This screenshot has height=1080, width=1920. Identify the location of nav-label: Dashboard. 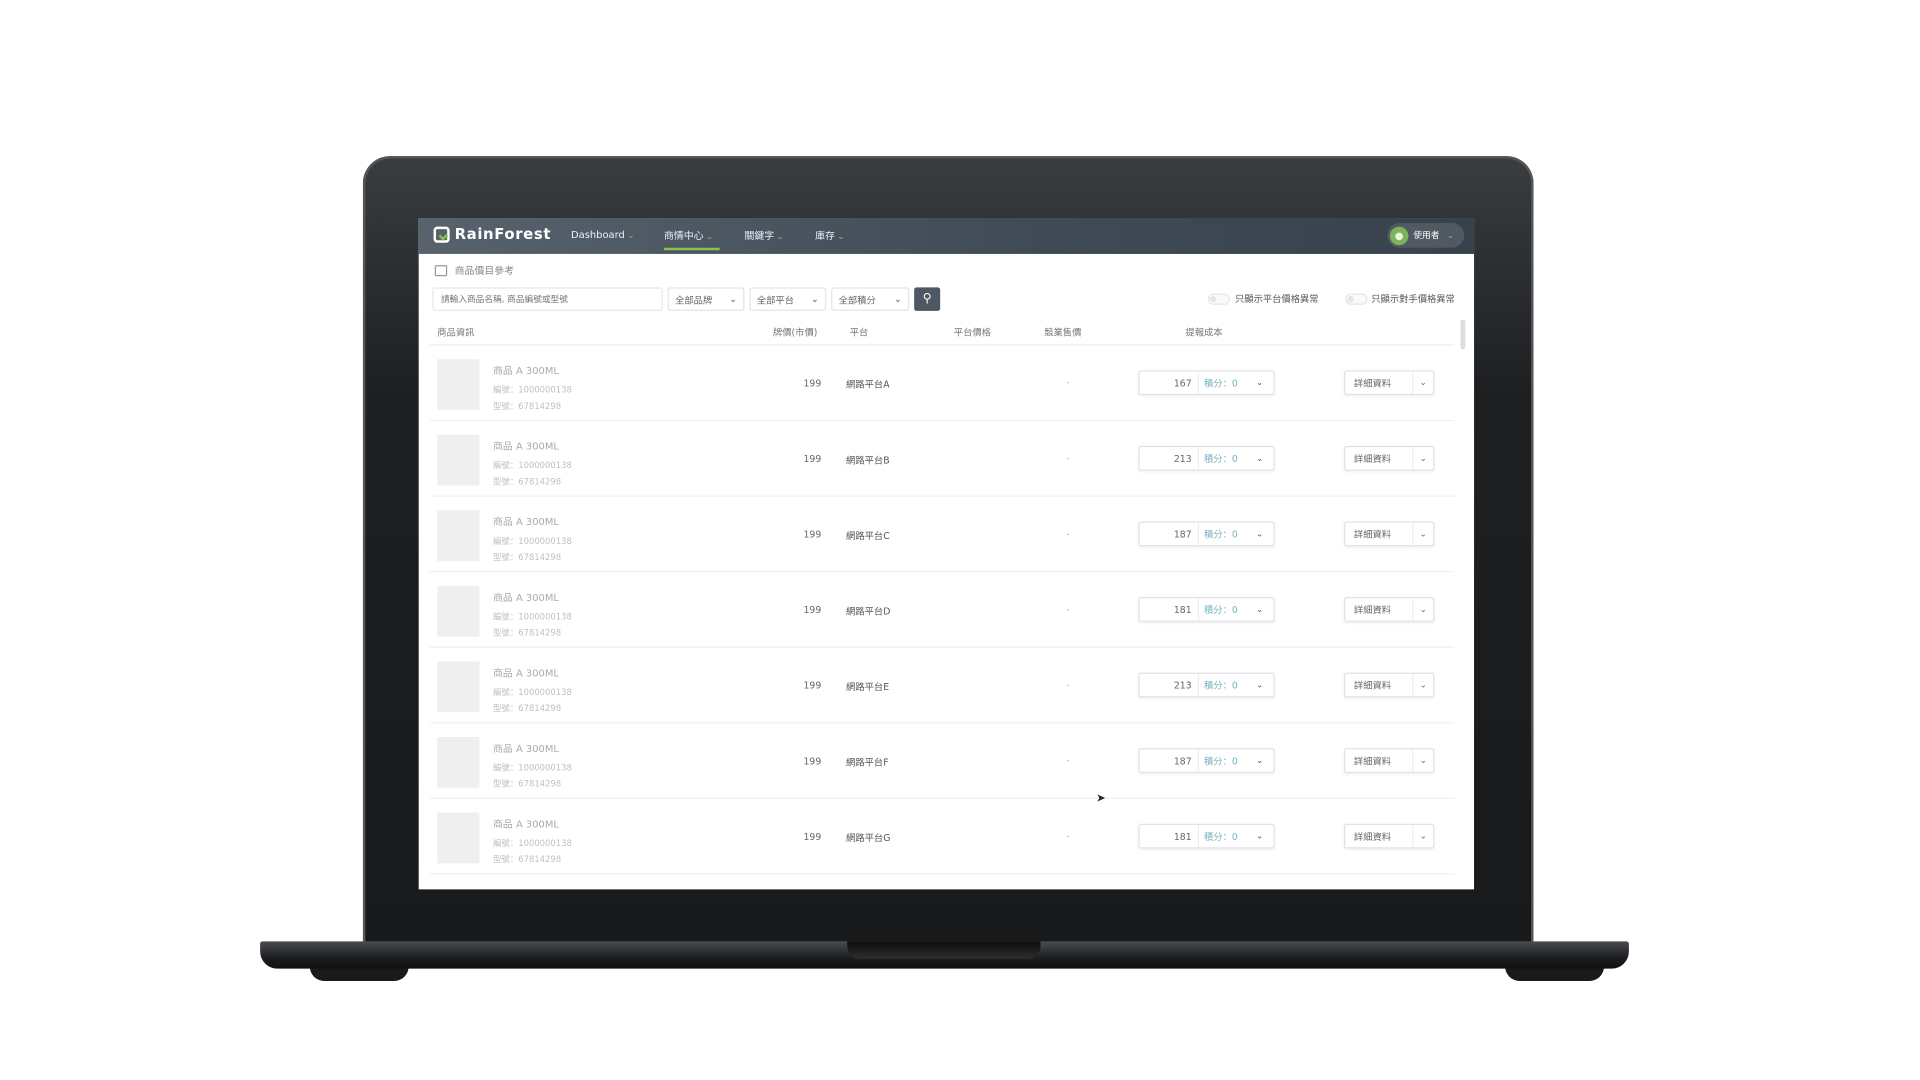
(598, 235).